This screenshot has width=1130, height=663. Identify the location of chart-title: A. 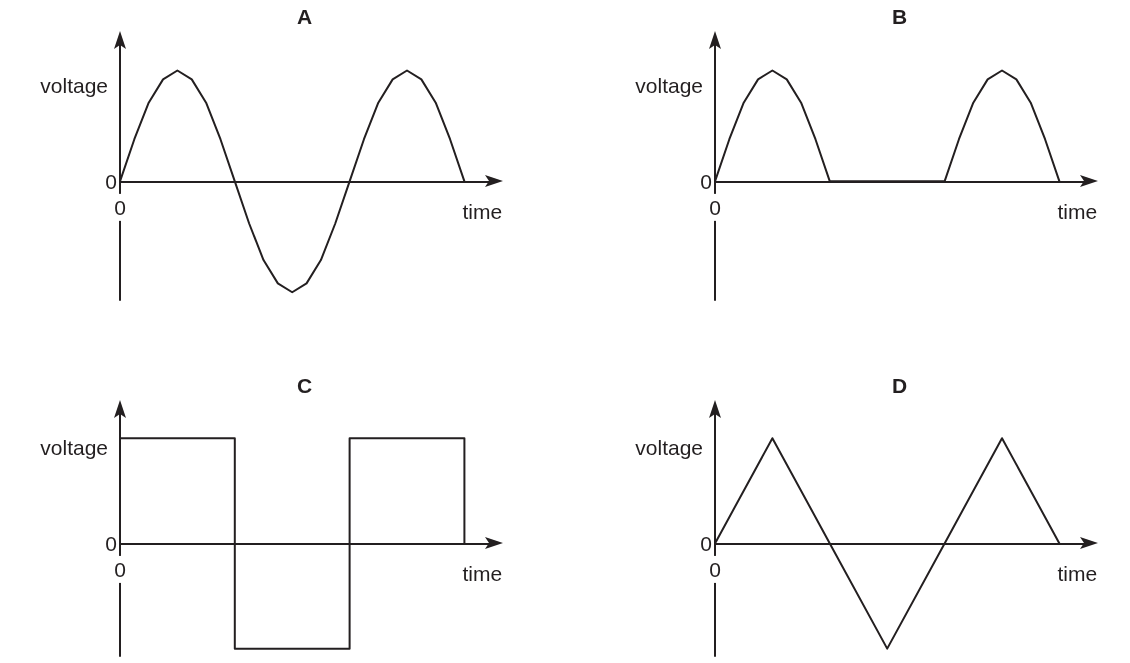
(304, 16).